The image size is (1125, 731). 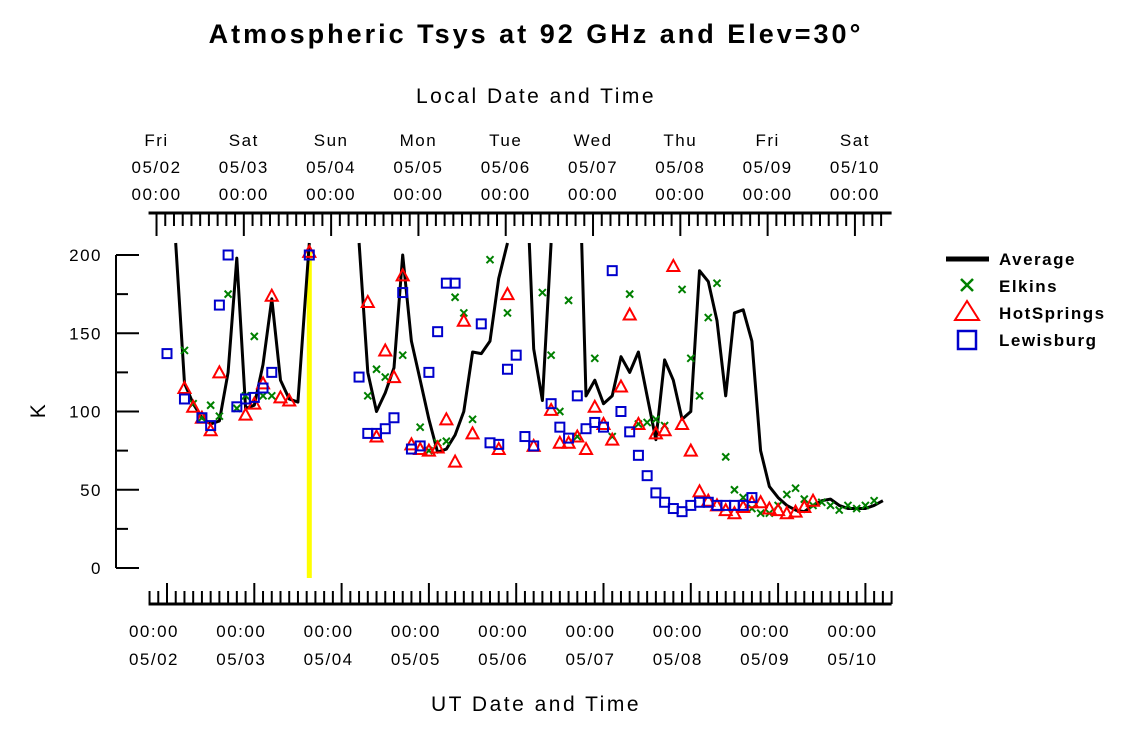 What do you see at coordinates (765, 659) in the screenshot?
I see `bottom-tick-date: 05/09` at bounding box center [765, 659].